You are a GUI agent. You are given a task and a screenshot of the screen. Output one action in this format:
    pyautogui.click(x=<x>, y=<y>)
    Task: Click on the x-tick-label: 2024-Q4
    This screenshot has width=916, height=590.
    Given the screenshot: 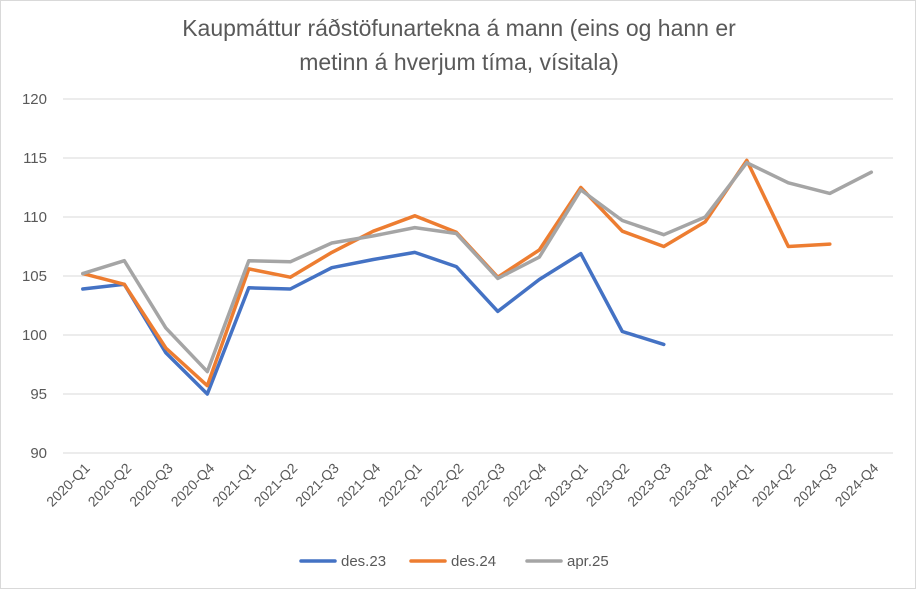 What is the action you would take?
    pyautogui.click(x=857, y=485)
    